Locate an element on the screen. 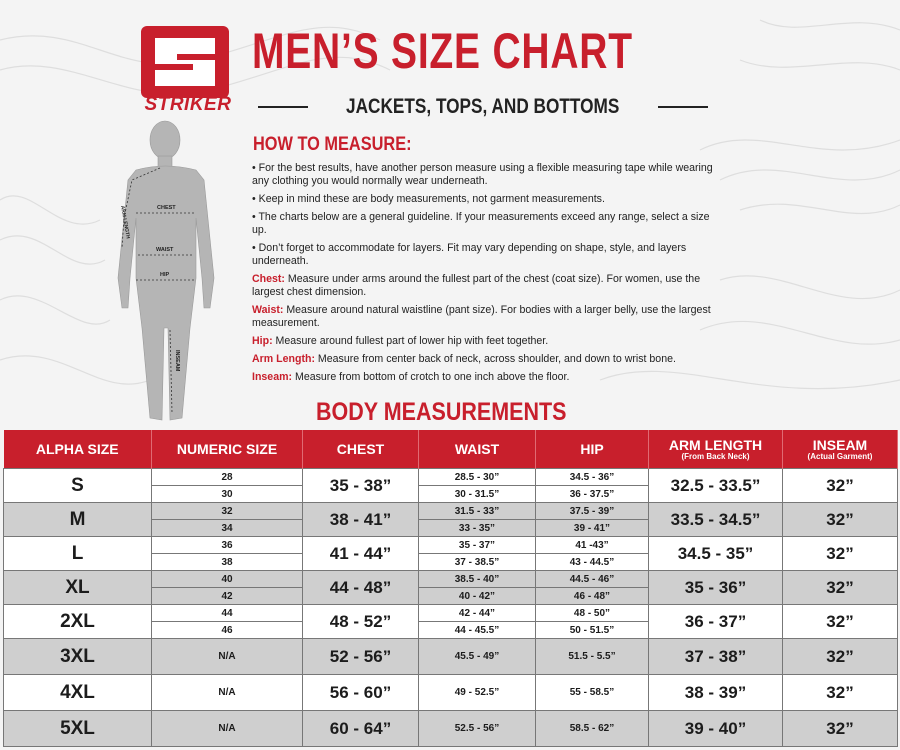 The height and width of the screenshot is (750, 900). cell-numeric-size: 42 is located at coordinates (227, 596).